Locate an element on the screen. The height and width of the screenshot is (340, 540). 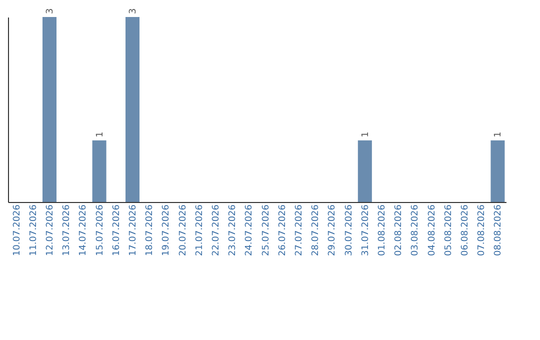
x-tick-label: 10.07.2026 is located at coordinates (17, 230).